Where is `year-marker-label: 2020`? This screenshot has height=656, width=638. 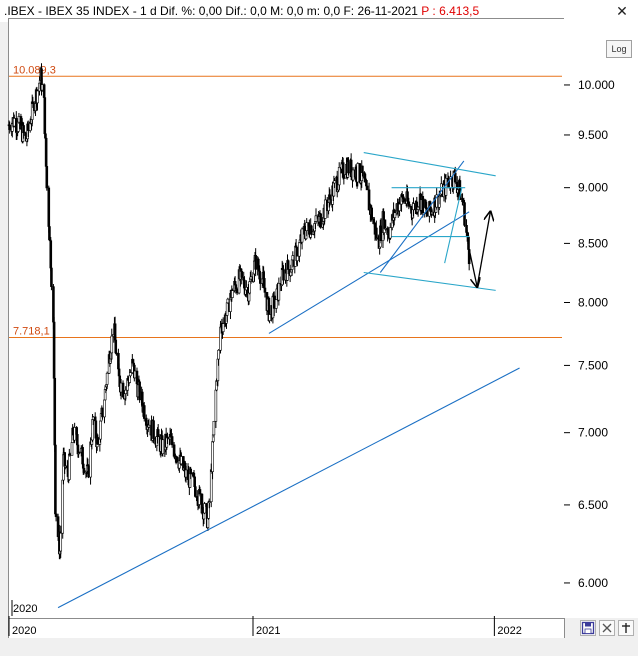
year-marker-label: 2020 is located at coordinates (25, 609).